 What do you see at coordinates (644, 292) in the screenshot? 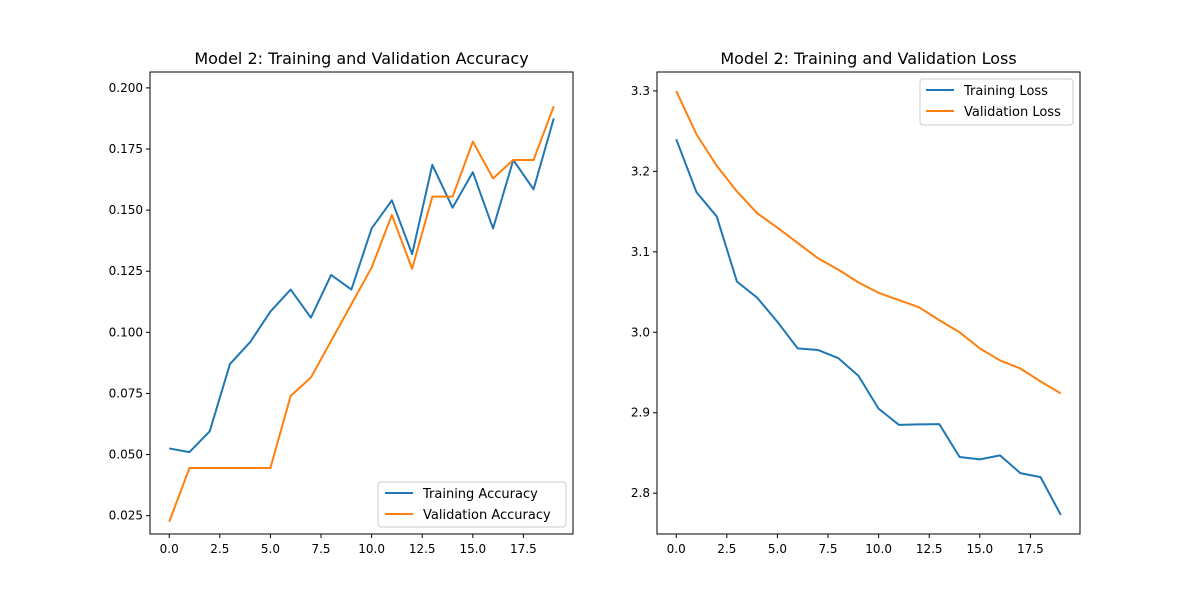
I see `loss-y-axis: 2.8 2.9 3.0 3.1 3.2 3.3` at bounding box center [644, 292].